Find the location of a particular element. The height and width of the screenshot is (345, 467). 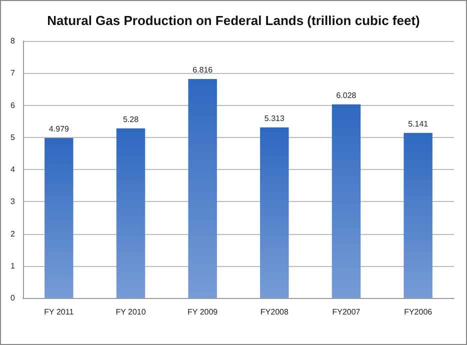

data-label: 6.816 is located at coordinates (203, 70).